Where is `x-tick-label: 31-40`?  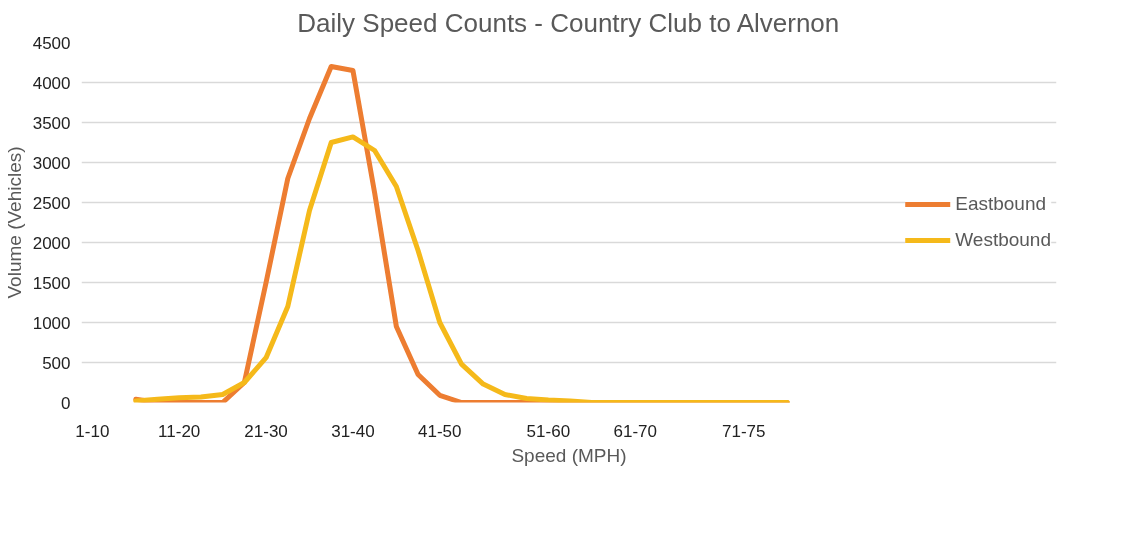 x-tick-label: 31-40 is located at coordinates (353, 431).